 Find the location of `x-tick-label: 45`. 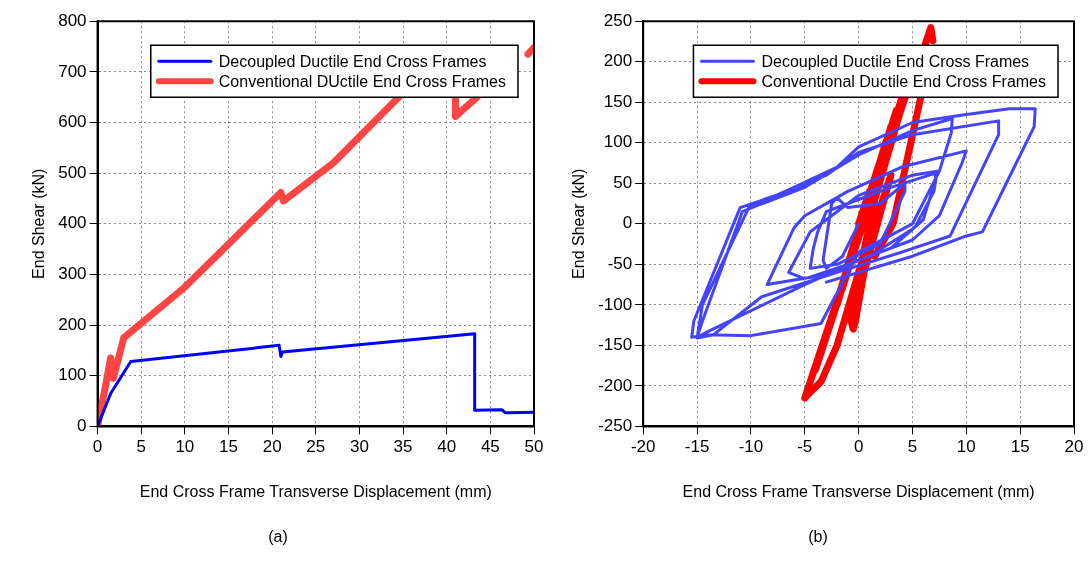

x-tick-label: 45 is located at coordinates (490, 447).